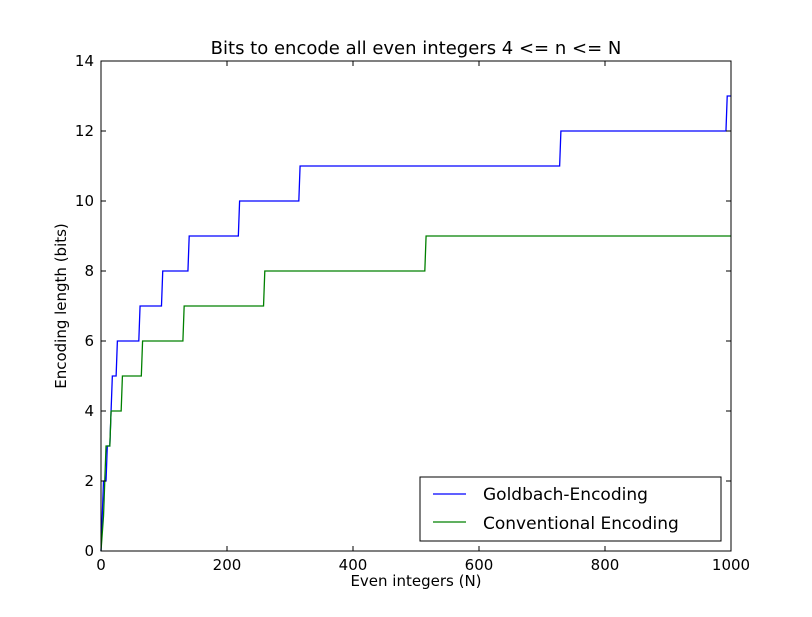 This screenshot has height=617, width=812. I want to click on legend-label-goldbach: Goldbach-Encoding, so click(565, 495).